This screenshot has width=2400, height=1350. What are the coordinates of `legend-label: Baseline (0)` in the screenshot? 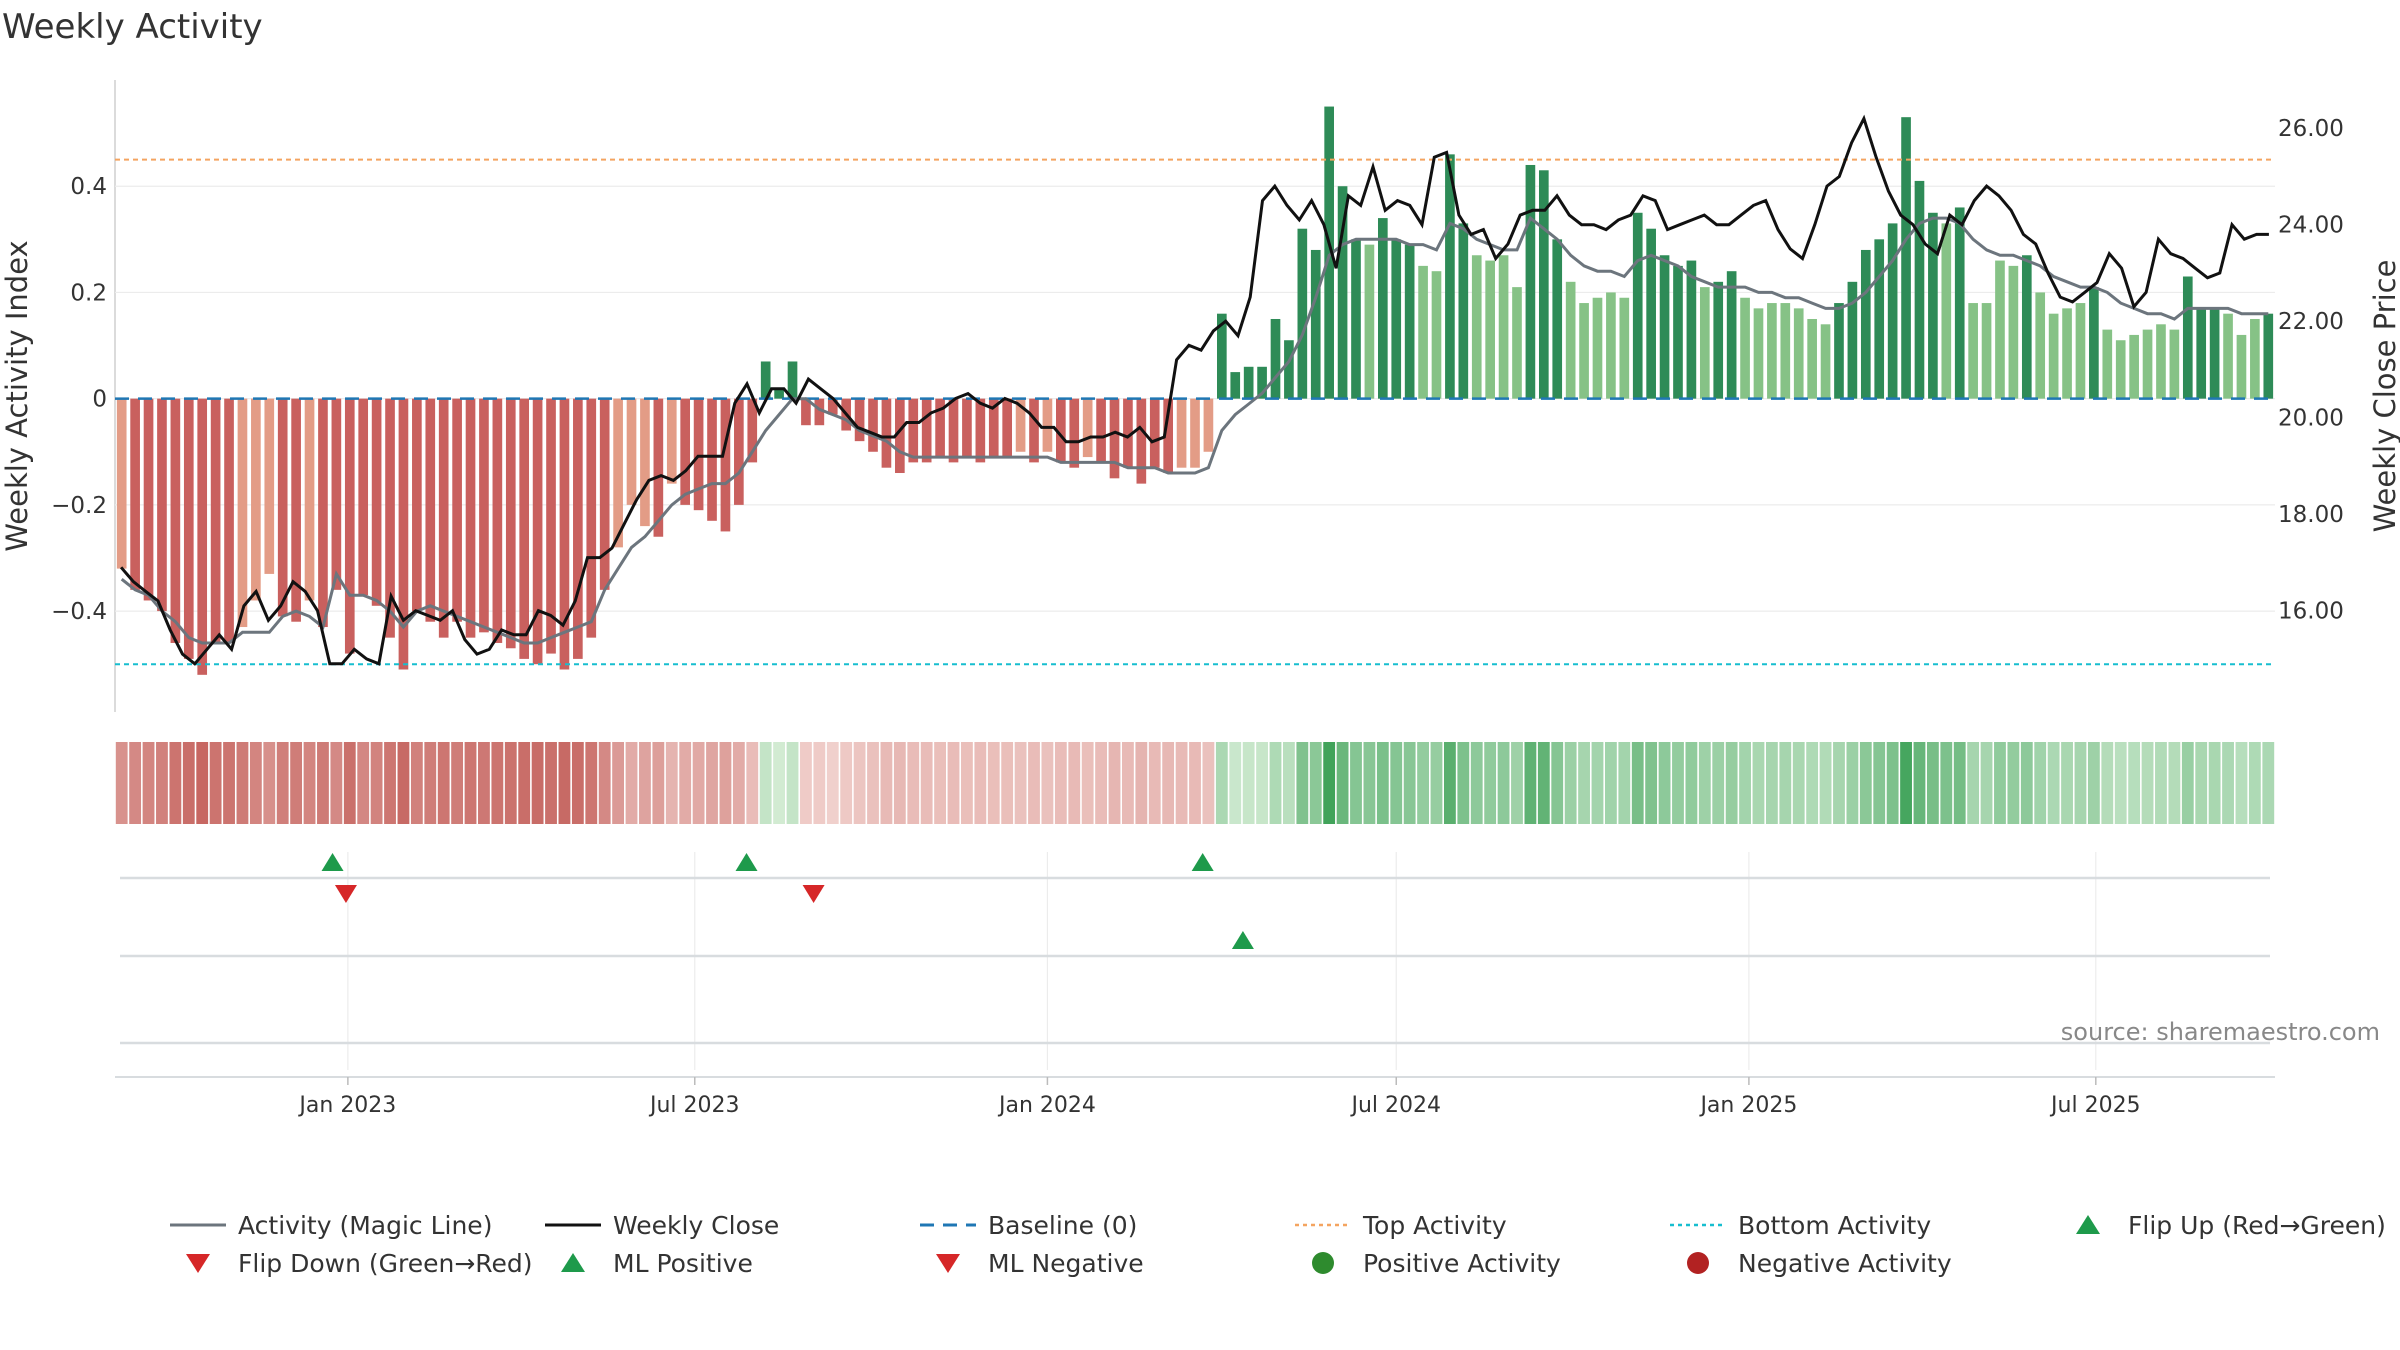 It's located at (1062, 1225).